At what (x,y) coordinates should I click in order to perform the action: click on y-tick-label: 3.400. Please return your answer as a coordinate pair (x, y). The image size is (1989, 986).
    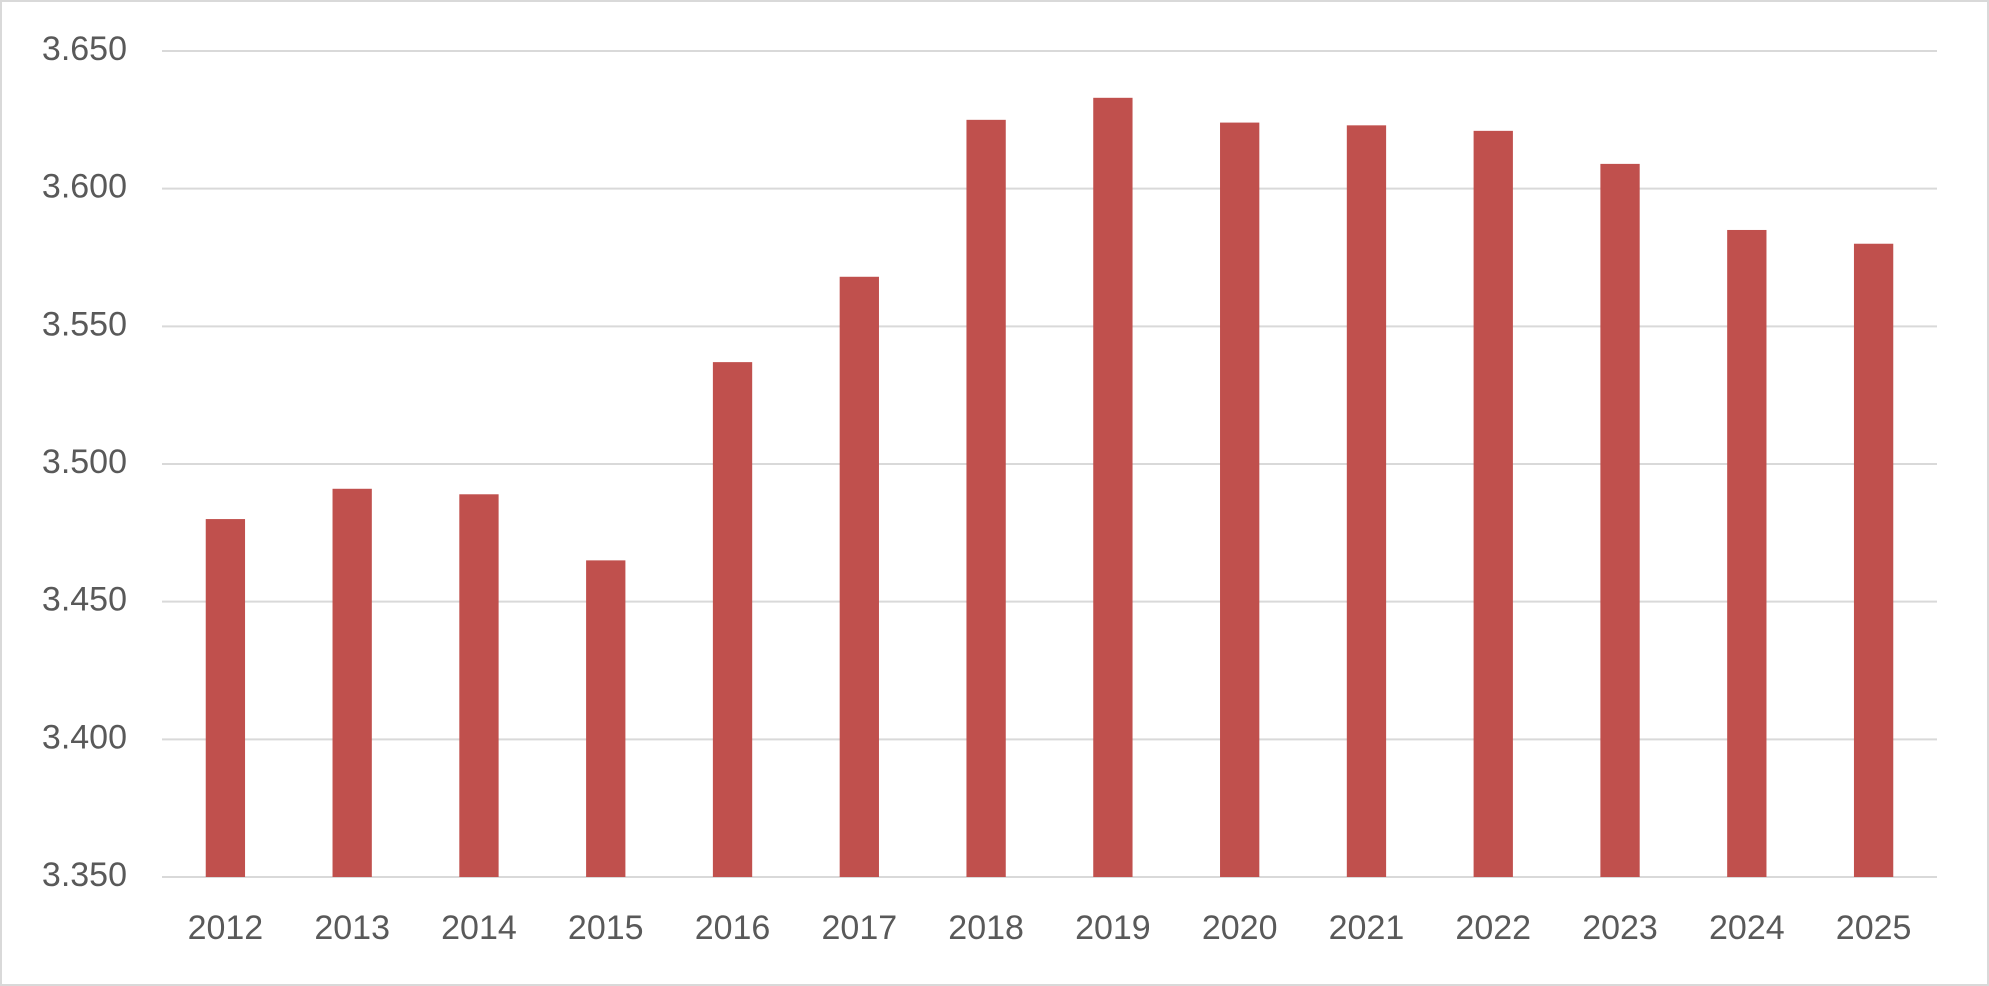
    Looking at the image, I should click on (84, 737).